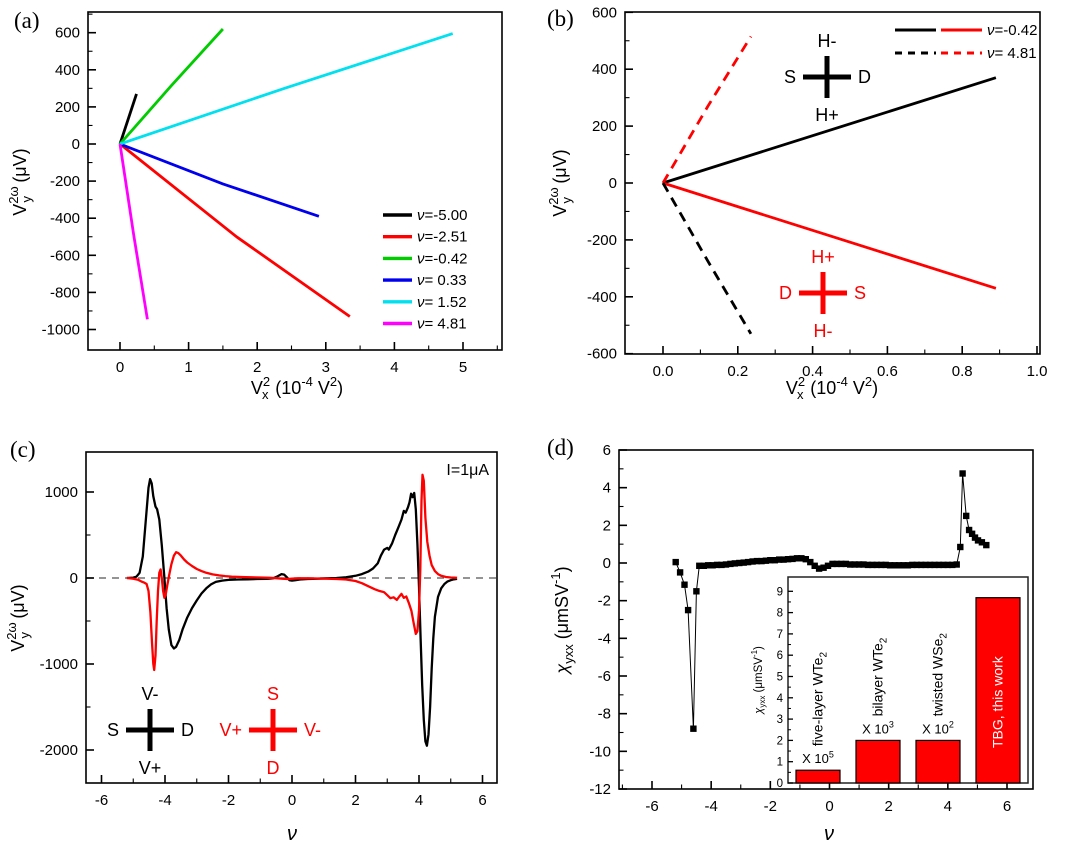  Describe the element at coordinates (888, 806) in the screenshot. I see `x-tick-label: 2` at that location.